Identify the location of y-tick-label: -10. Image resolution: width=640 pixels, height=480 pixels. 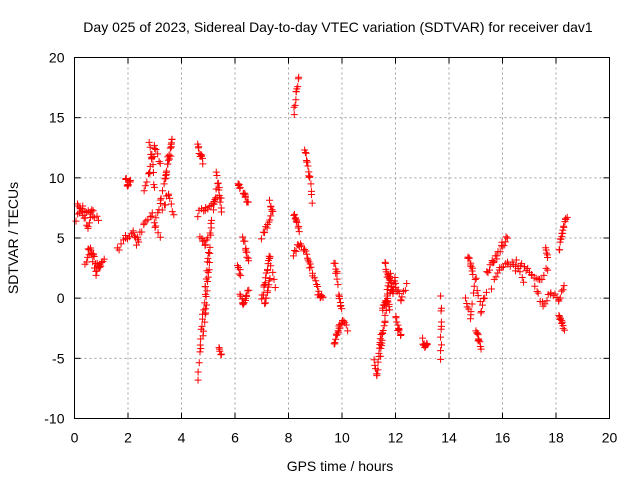
(54, 419).